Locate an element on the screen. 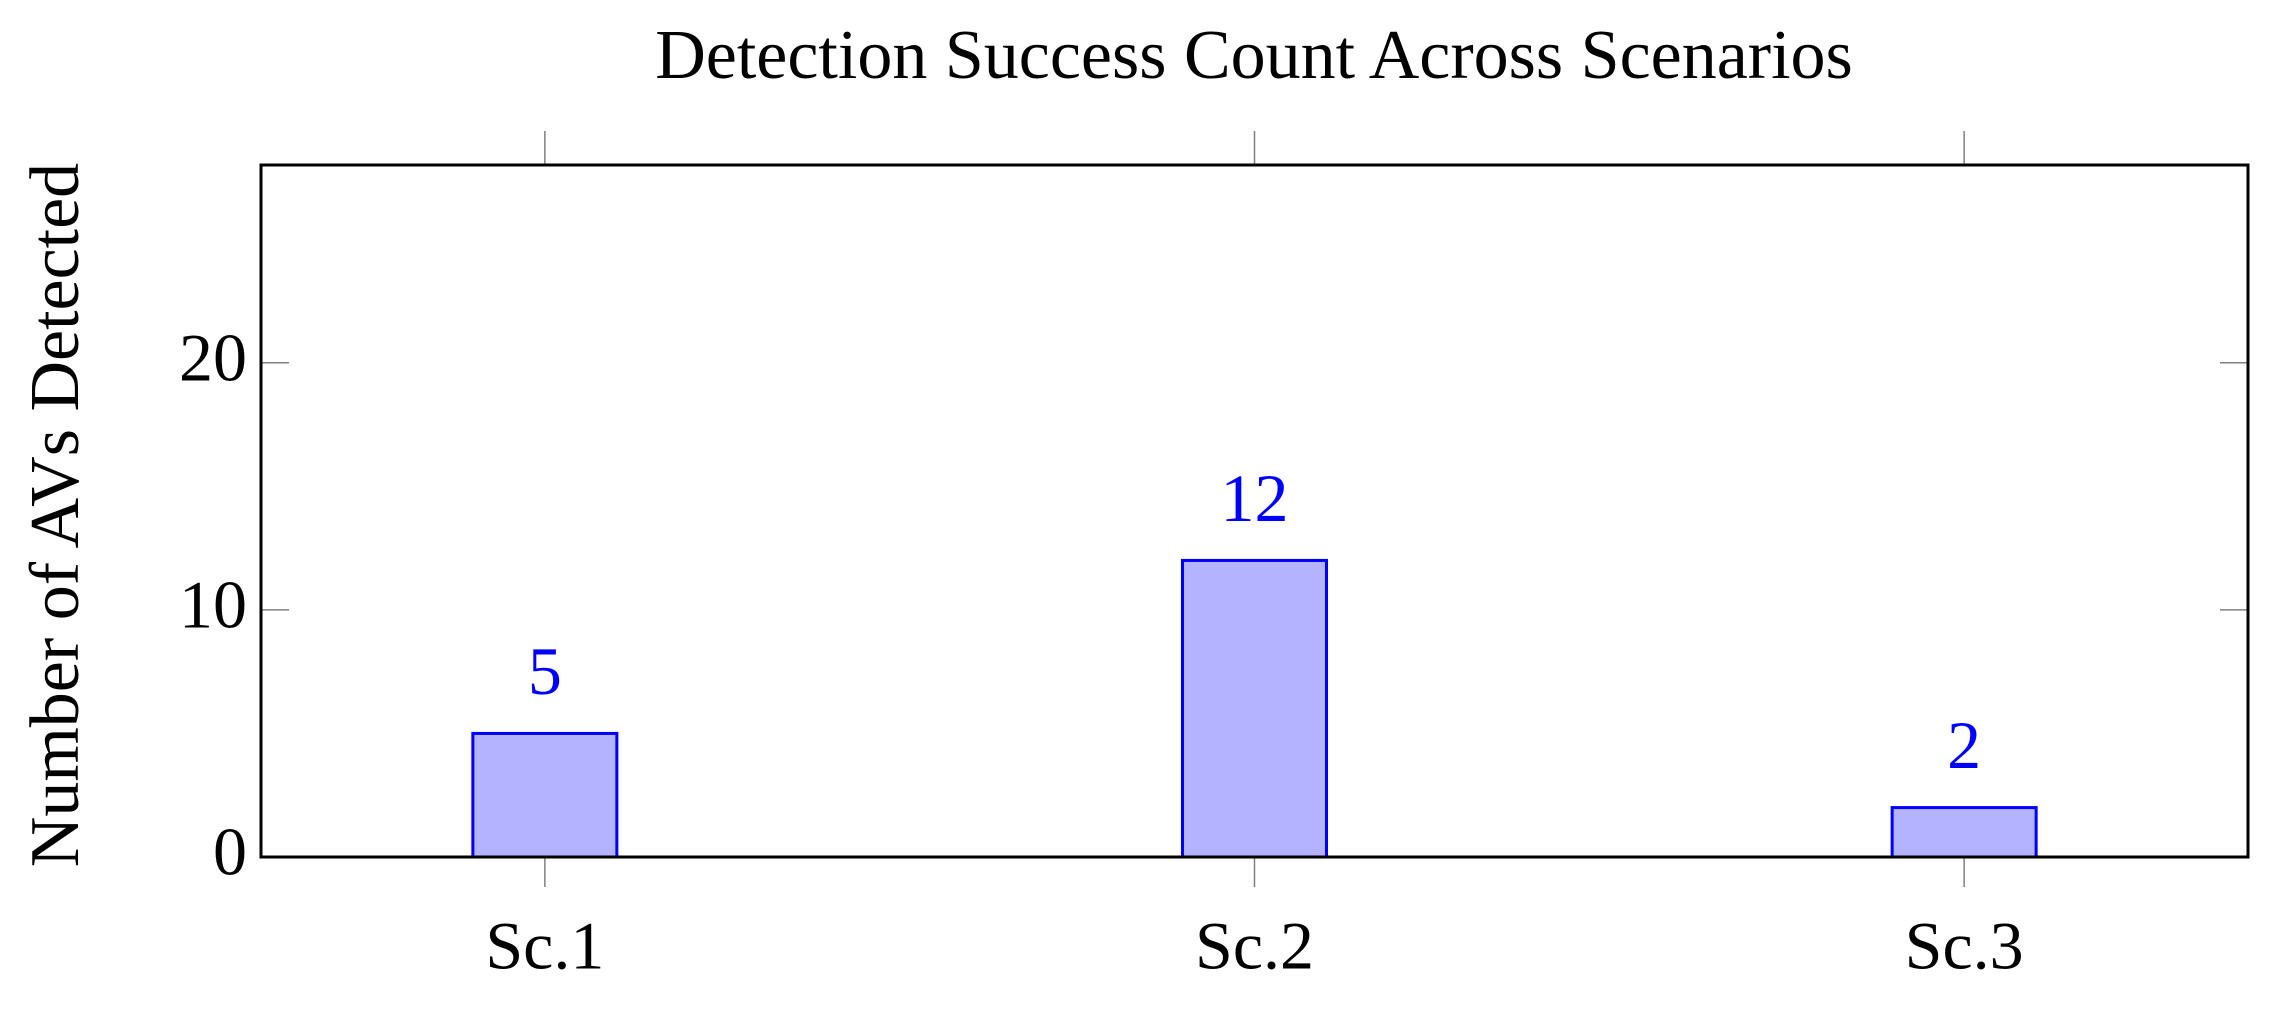 The width and height of the screenshot is (2274, 1009). y-tick-label: 20 is located at coordinates (213, 357).